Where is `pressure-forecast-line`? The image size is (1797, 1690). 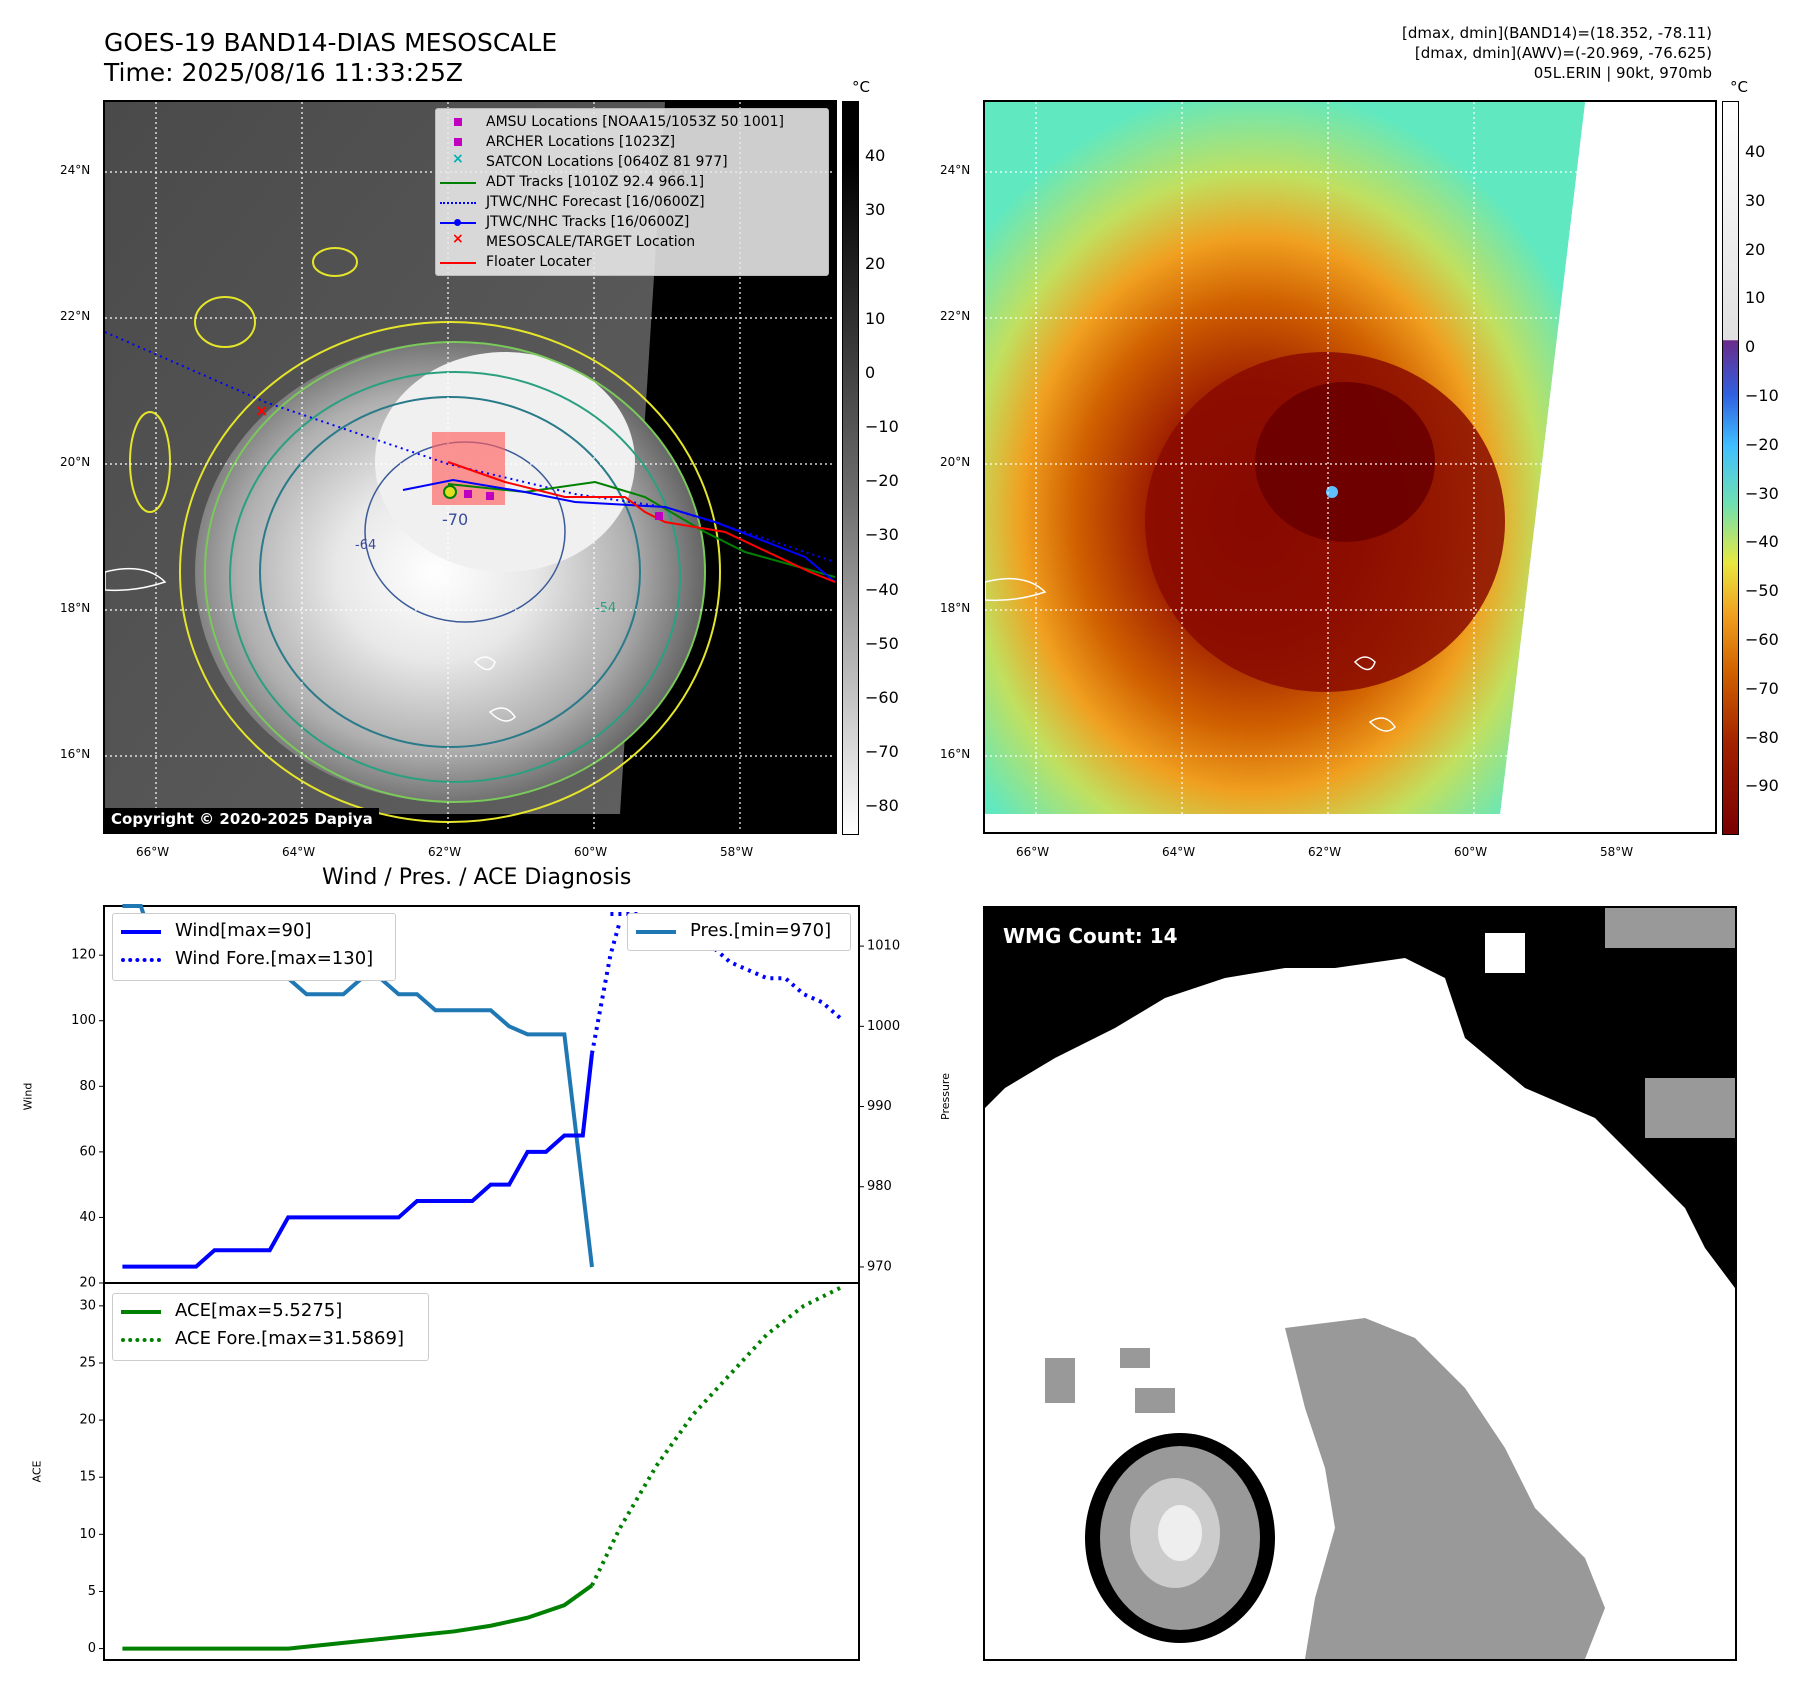
pressure-forecast-line is located at coordinates (726, 966).